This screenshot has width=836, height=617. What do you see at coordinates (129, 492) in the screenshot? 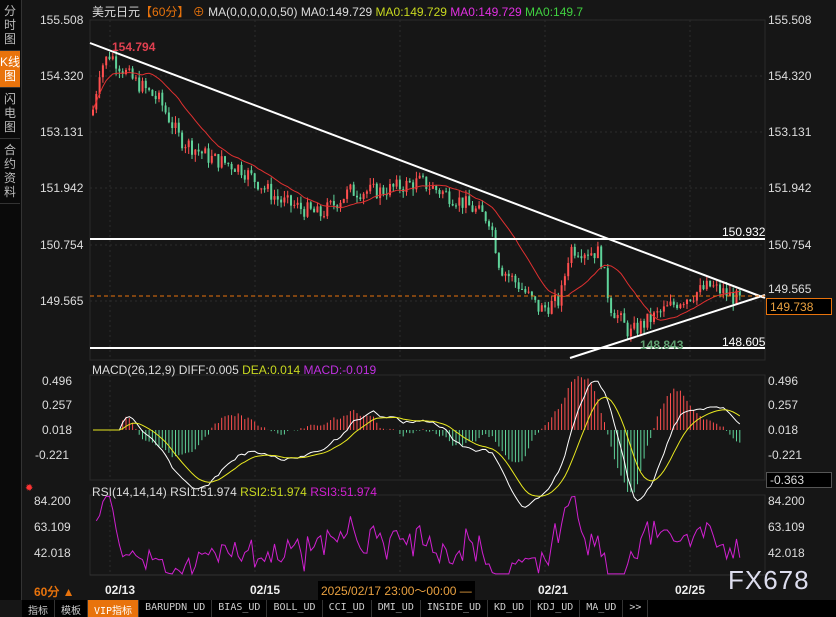
I see `rsi-params: RSI(14,14,14)` at bounding box center [129, 492].